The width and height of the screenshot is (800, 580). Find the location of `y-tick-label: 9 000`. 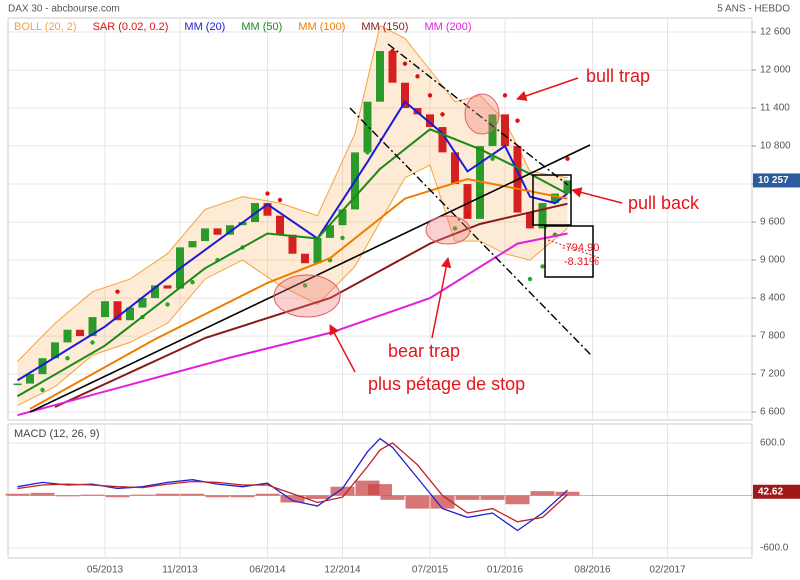

y-tick-label: 9 000 is located at coordinates (772, 260).